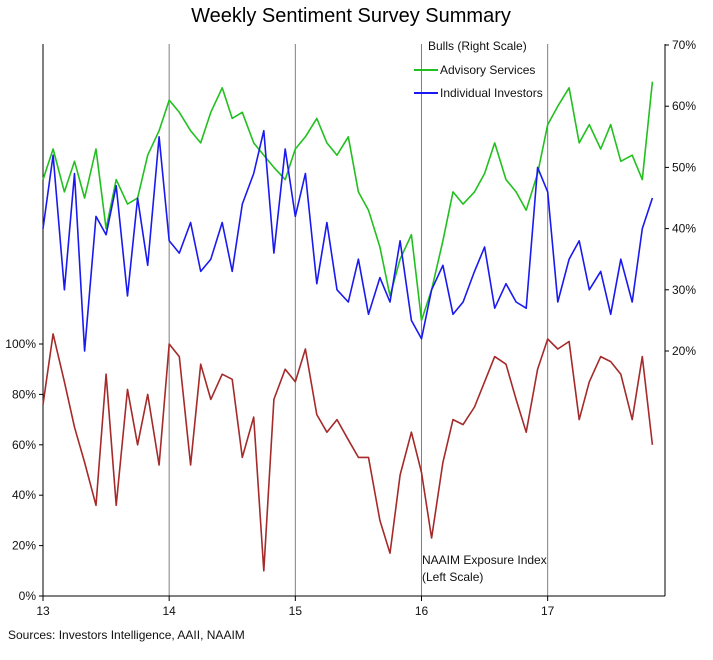 Image resolution: width=713 pixels, height=660 pixels. Describe the element at coordinates (484, 560) in the screenshot. I see `annotation-line-1: NAAIM Exposure Index` at that location.